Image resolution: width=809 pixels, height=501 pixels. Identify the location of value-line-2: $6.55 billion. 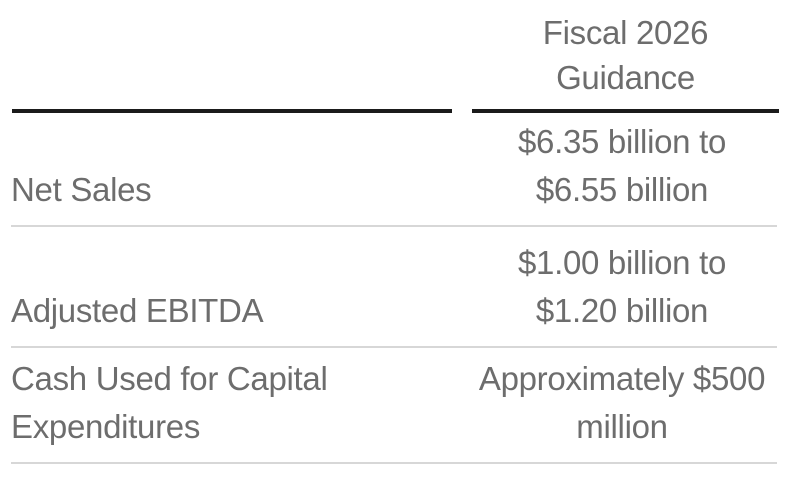
(622, 189).